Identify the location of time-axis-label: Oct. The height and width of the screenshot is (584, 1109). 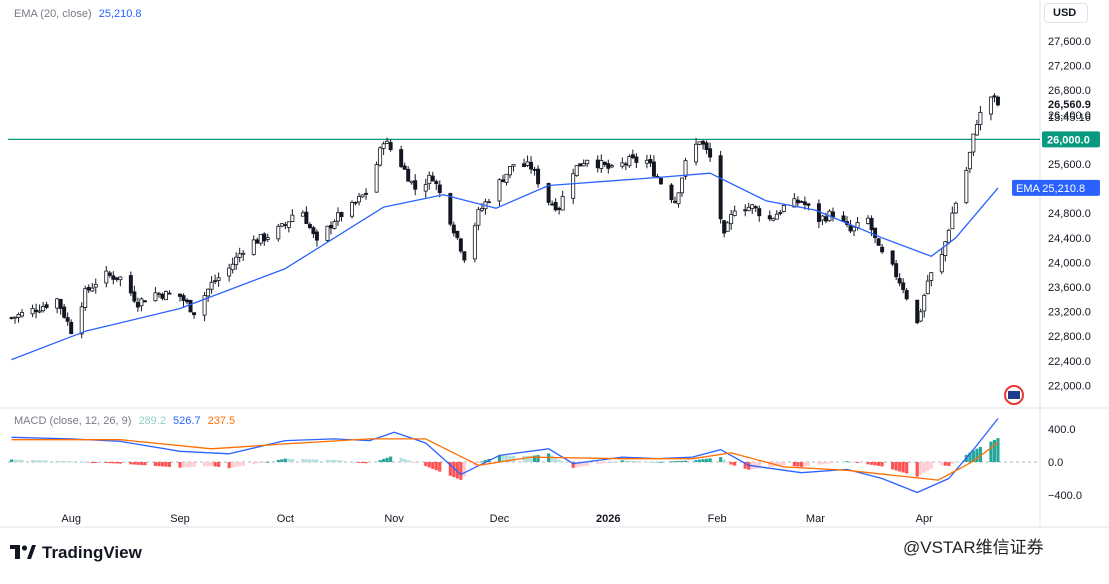
(285, 519).